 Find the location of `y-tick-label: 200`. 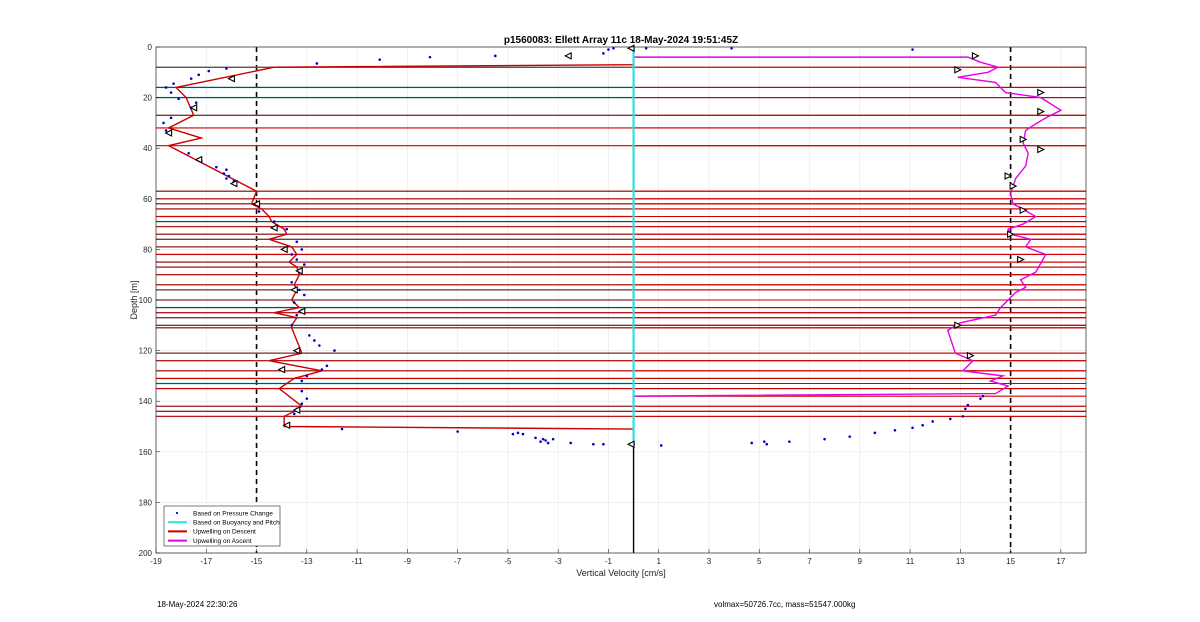

y-tick-label: 200 is located at coordinates (146, 553).